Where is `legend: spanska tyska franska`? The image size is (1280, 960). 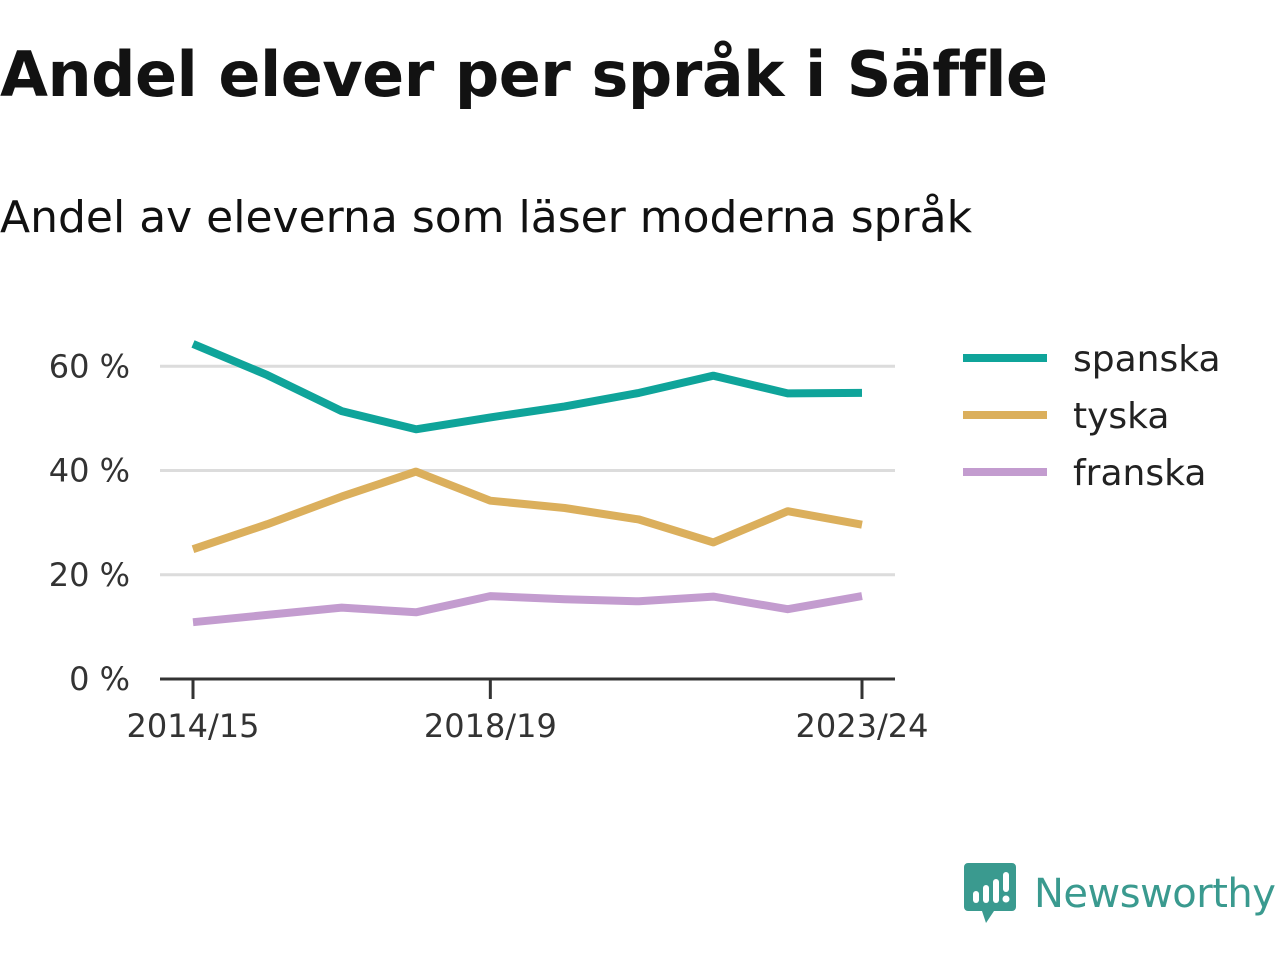
legend: spanska tyska franska is located at coordinates (1092, 416).